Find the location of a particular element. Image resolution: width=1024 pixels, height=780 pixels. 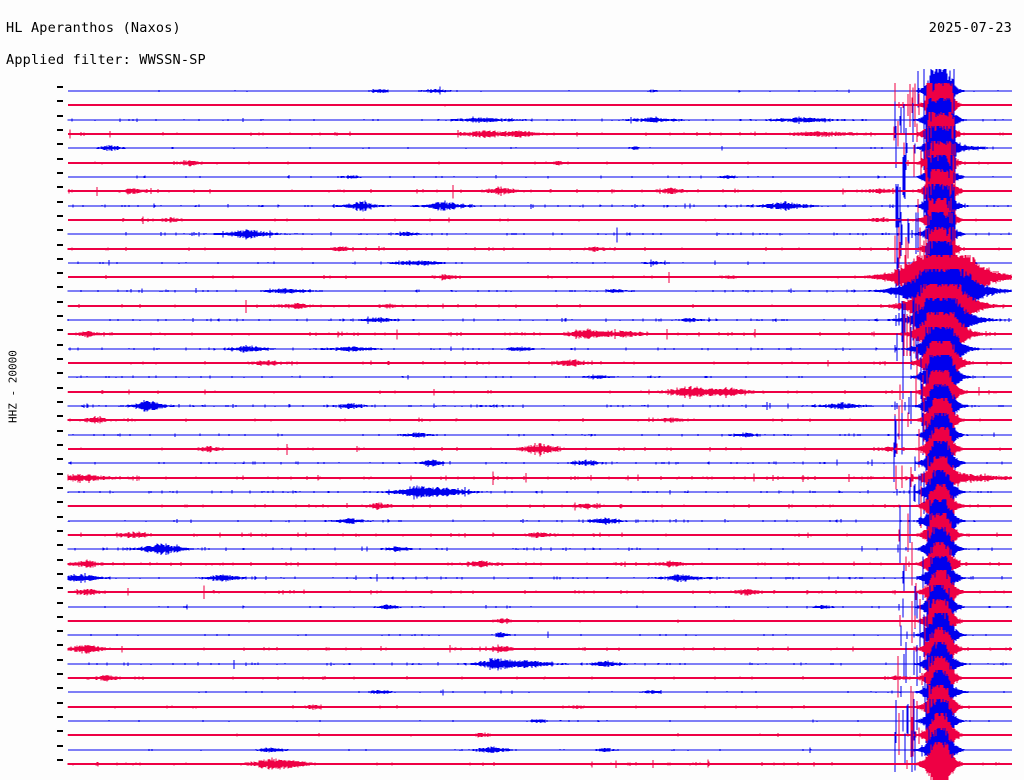

trace-row: 06:30 is located at coordinates (534, 277).